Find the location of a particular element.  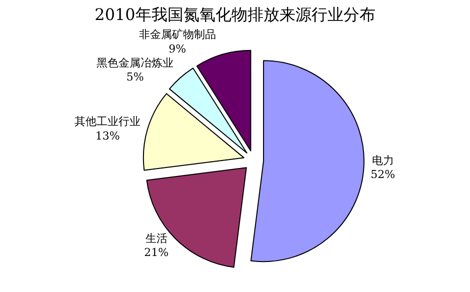

chart-title: 2010年我国氮氧化物排放来源行业分布 is located at coordinates (235, 14).